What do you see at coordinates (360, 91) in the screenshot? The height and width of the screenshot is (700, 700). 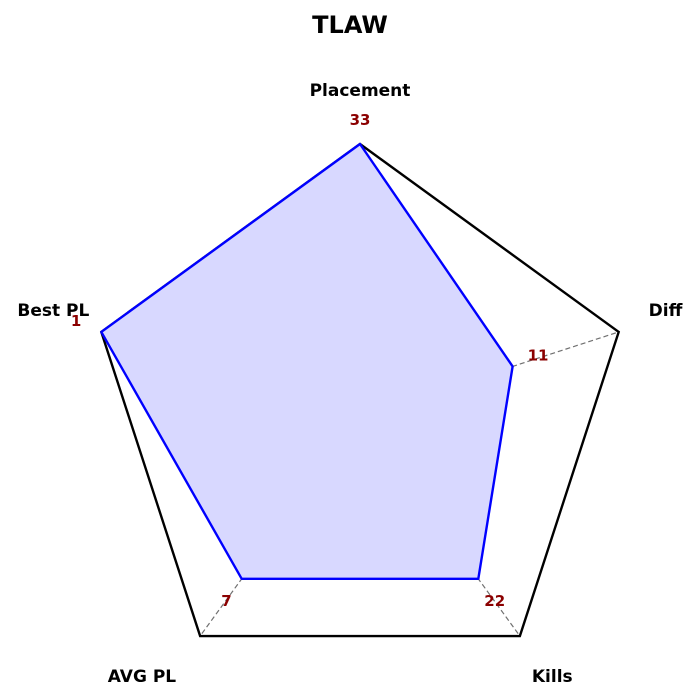 I see `axis-label-placement: Placement` at bounding box center [360, 91].